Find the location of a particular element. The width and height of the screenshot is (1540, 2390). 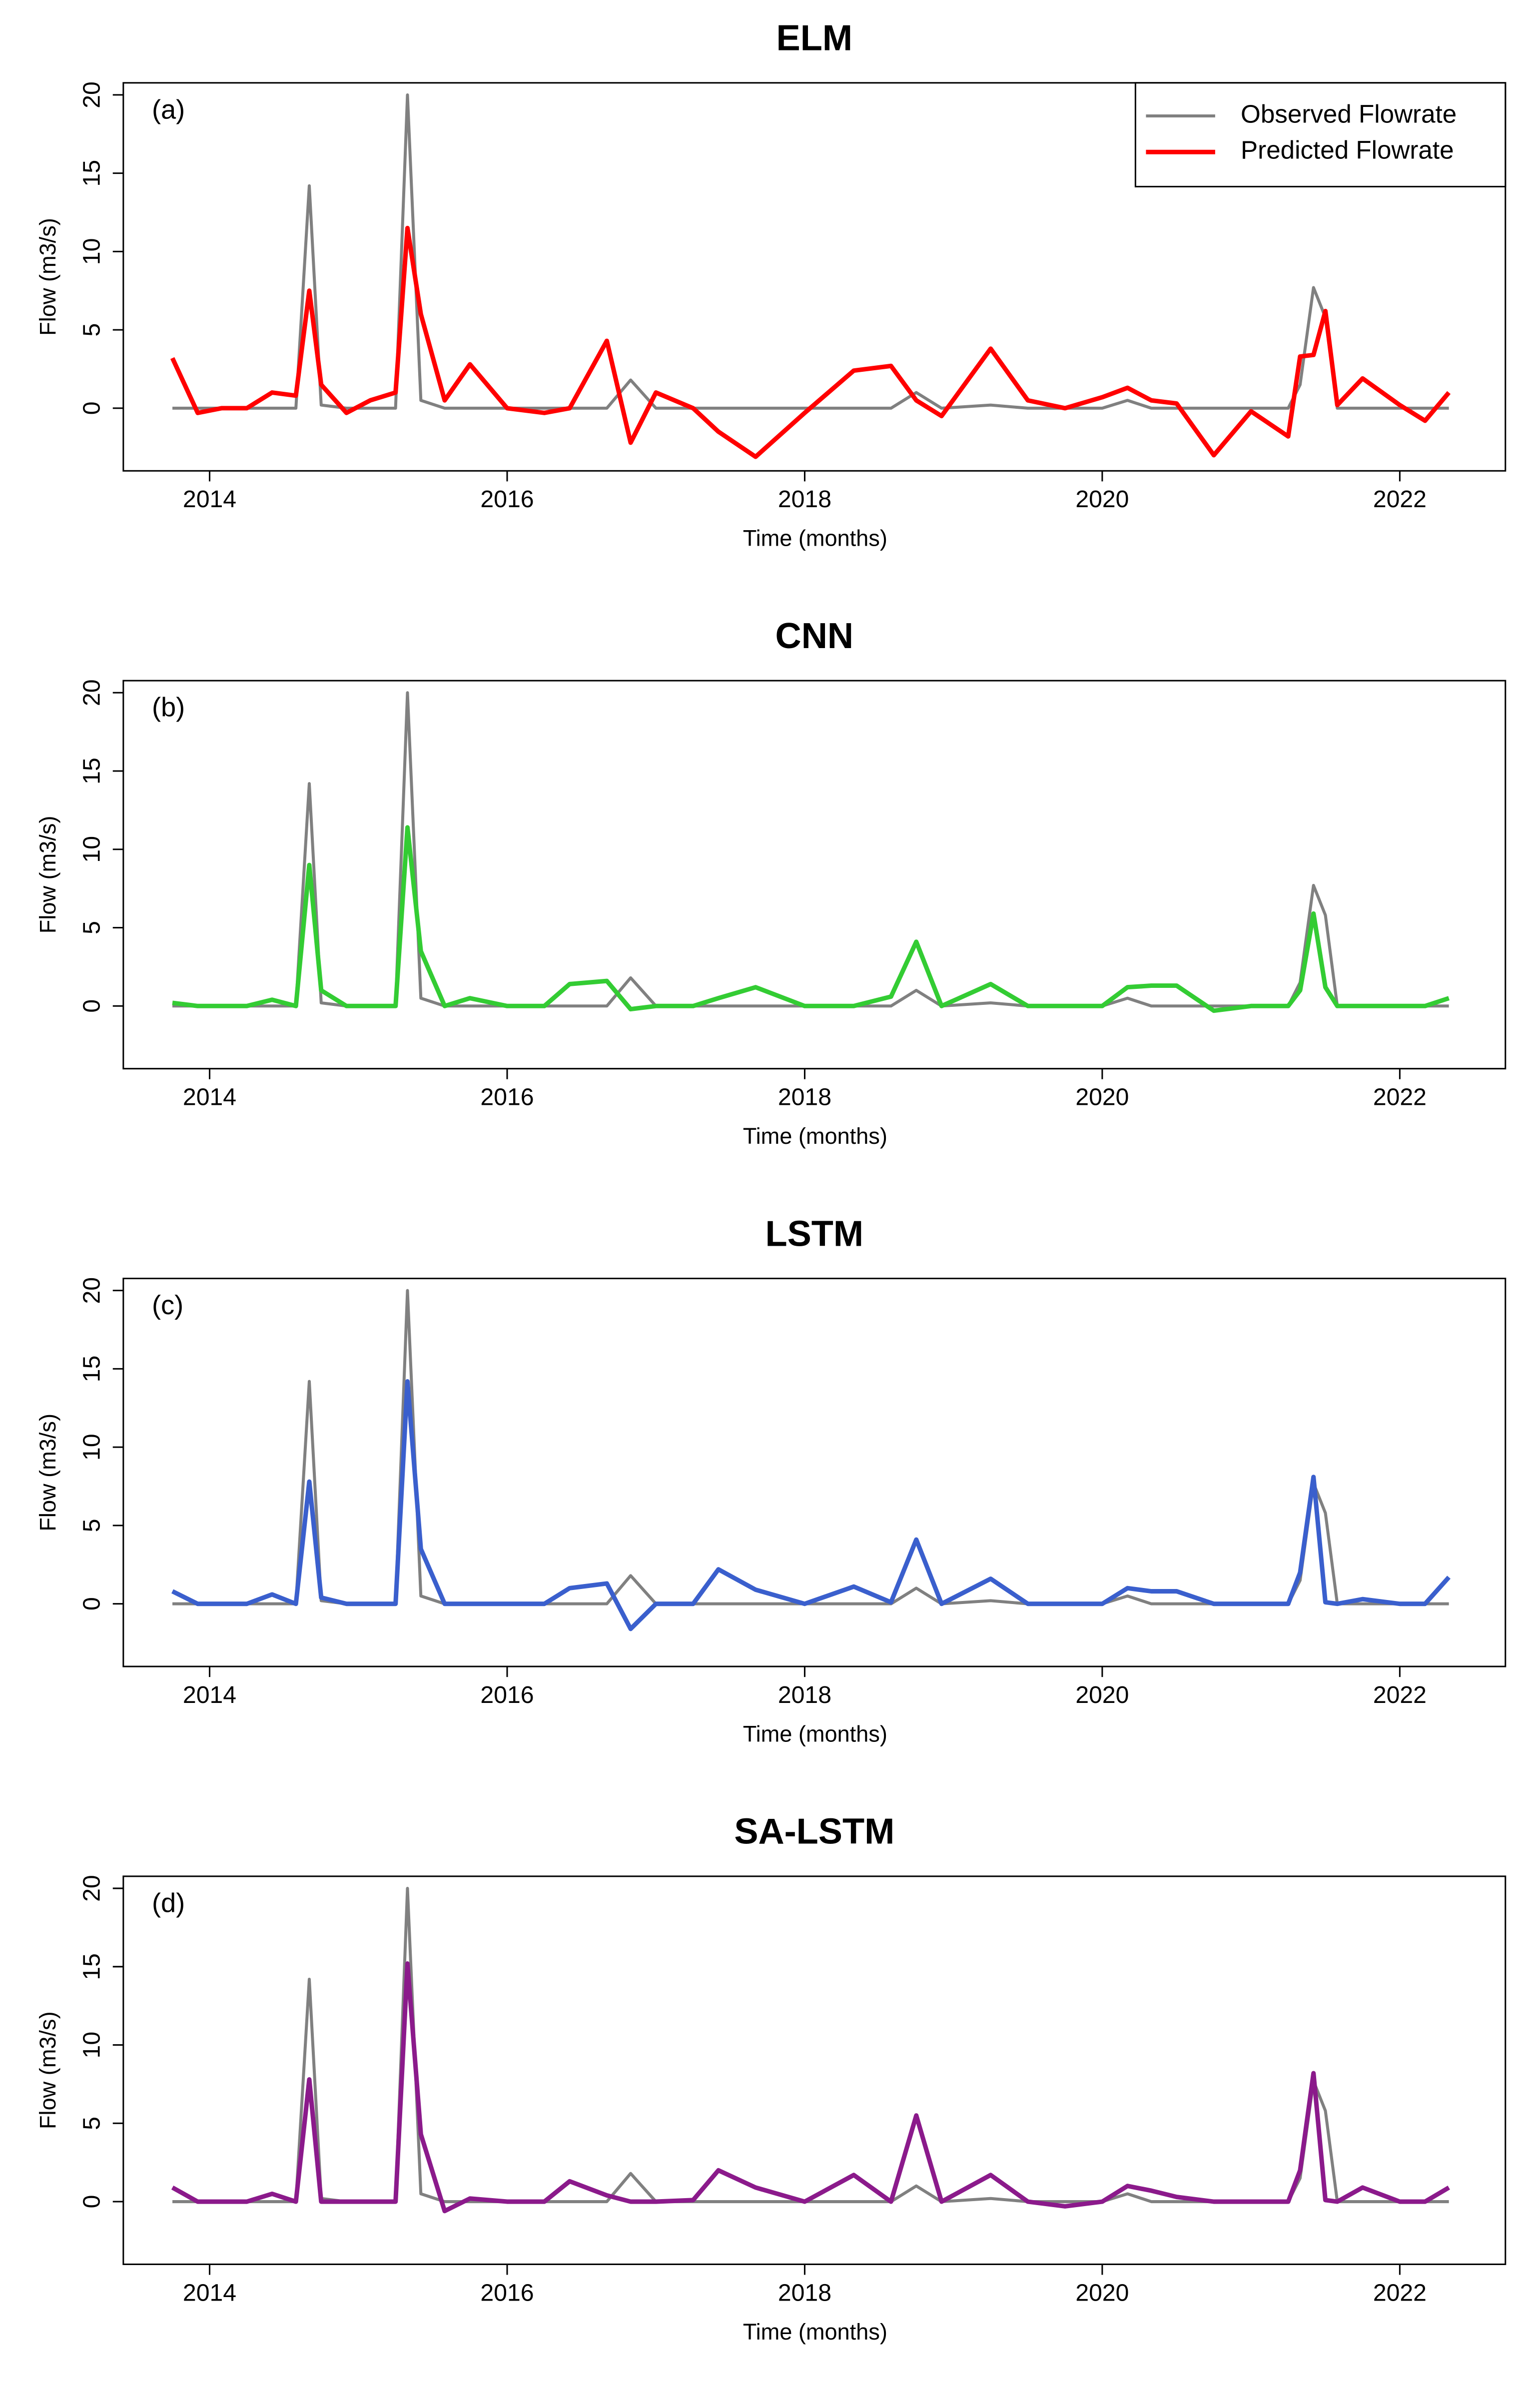

legend-box is located at coordinates (1320, 134).